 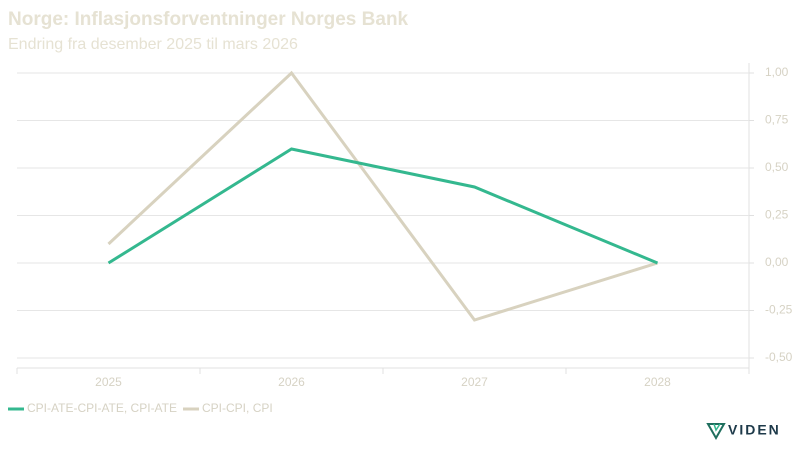 I want to click on legend-label: CPI-CPI, CPI, so click(x=237, y=408).